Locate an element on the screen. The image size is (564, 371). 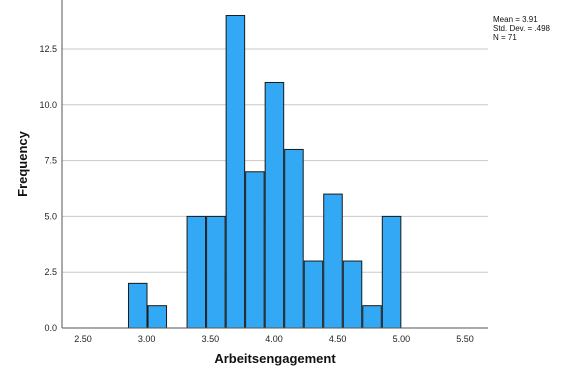
y-tick-label: 10.0 is located at coordinates (48, 105).